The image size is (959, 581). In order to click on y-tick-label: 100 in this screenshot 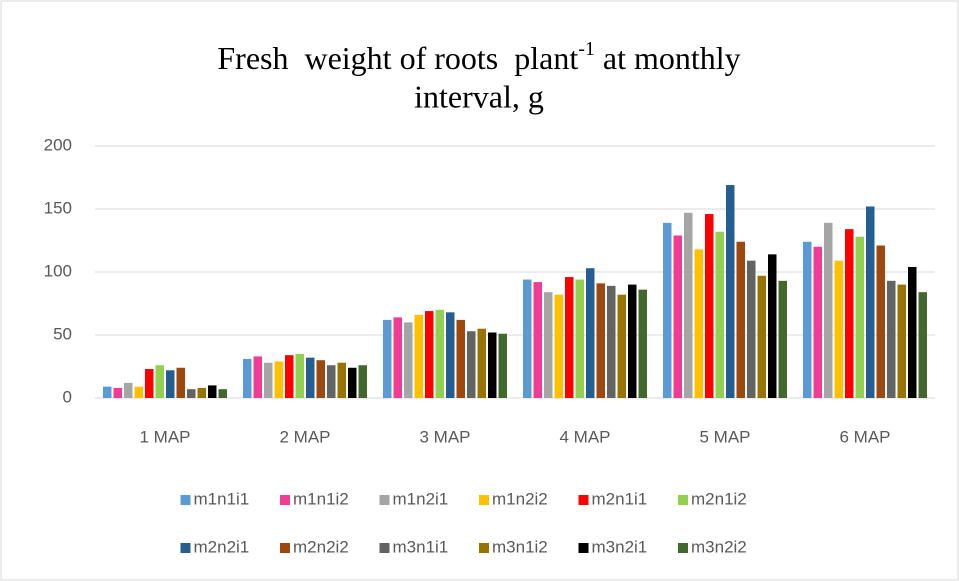, I will do `click(58, 270)`.